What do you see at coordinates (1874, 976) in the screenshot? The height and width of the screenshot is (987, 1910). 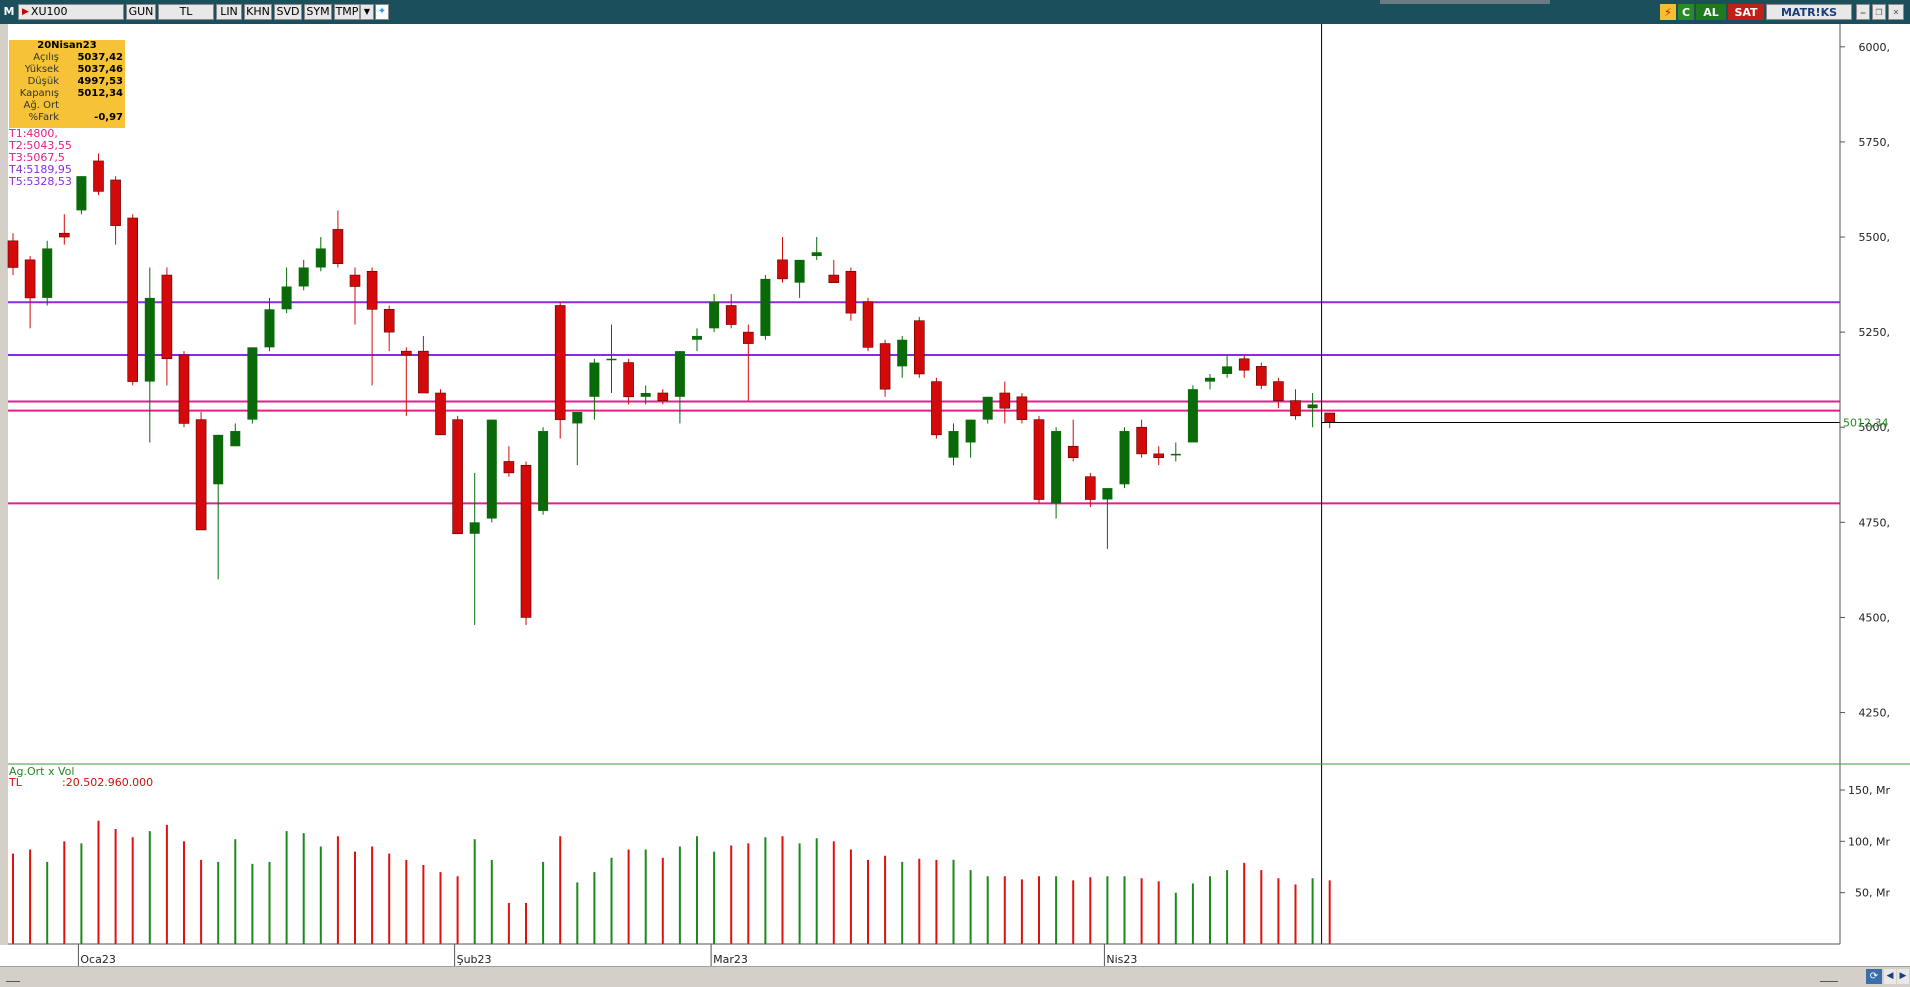 I see `sync-icon: ⟳` at bounding box center [1874, 976].